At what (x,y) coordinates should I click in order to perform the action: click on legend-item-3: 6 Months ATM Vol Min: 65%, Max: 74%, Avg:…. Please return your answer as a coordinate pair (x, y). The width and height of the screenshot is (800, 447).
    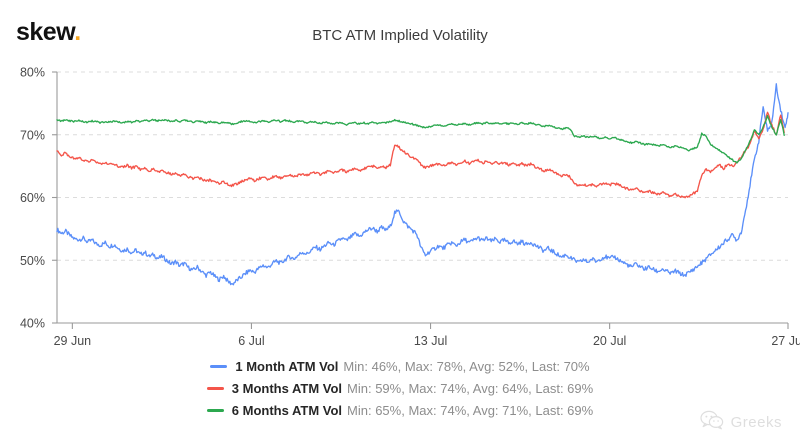
    Looking at the image, I should click on (400, 410).